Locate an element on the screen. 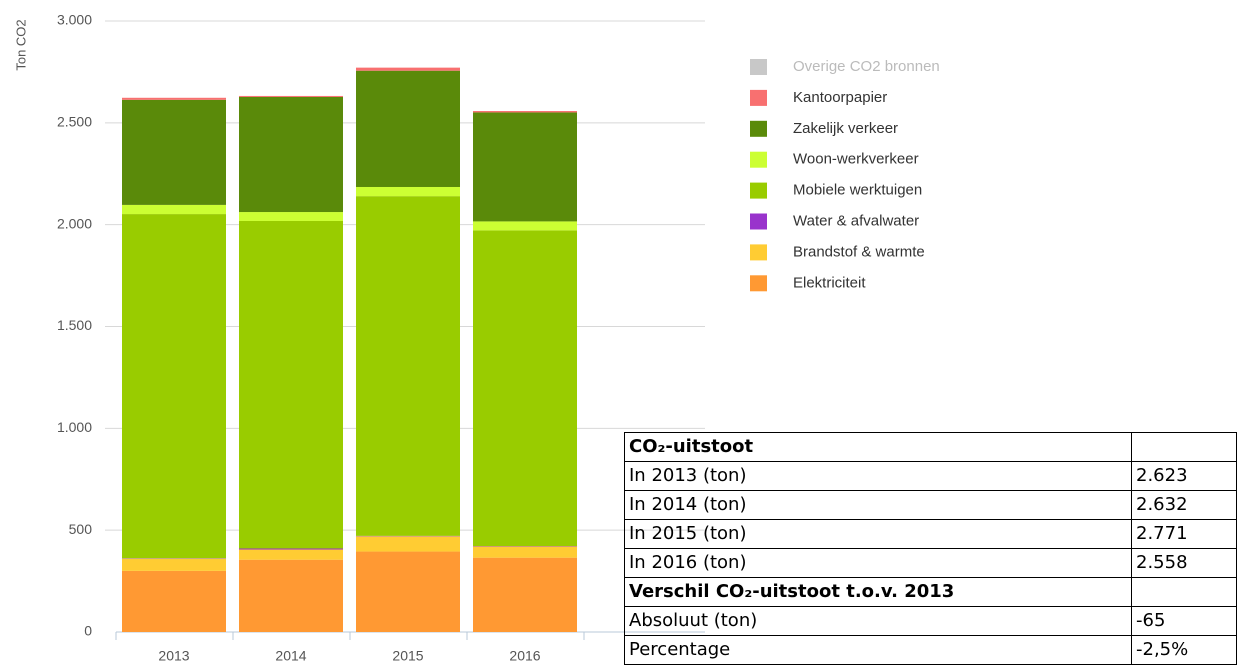 The width and height of the screenshot is (1238, 670). table-cell: 2.623 is located at coordinates (1184, 476).